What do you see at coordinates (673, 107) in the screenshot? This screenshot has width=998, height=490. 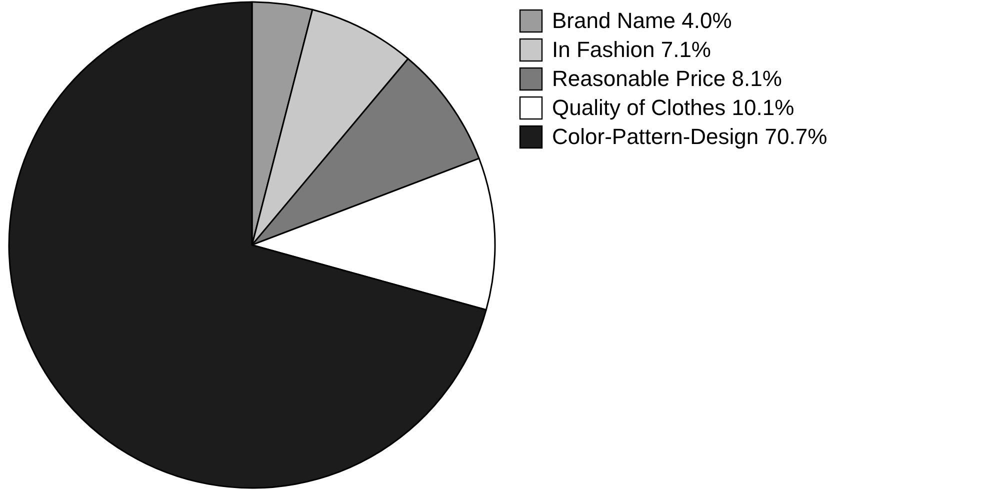 I see `legend-label: Quality of Clothes 10.1%` at bounding box center [673, 107].